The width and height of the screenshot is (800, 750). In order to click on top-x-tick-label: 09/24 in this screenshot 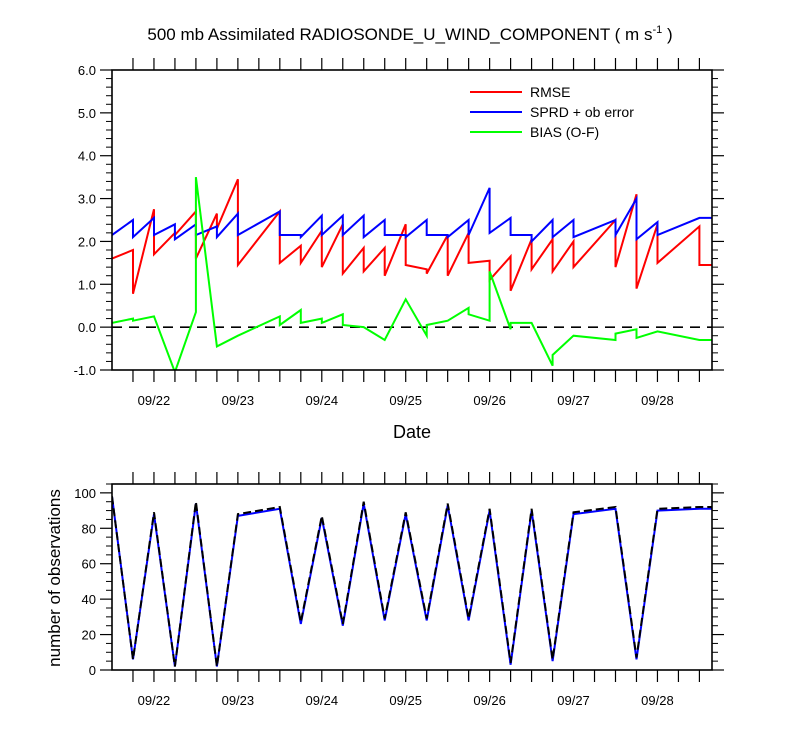, I will do `click(322, 400)`.